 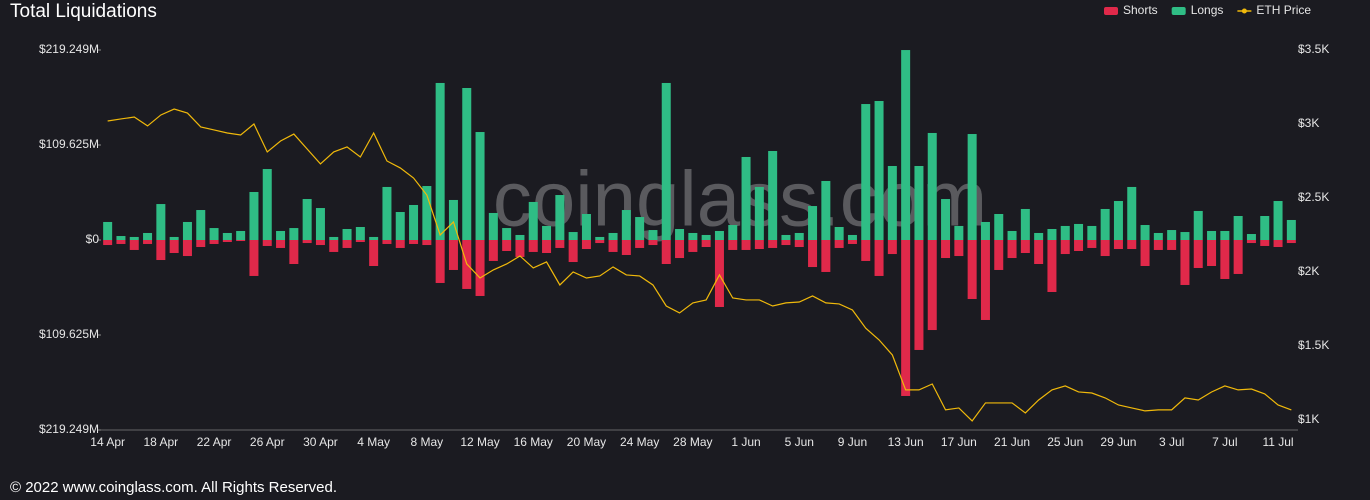 What do you see at coordinates (214, 442) in the screenshot?
I see `x-tick-label: 22 Apr` at bounding box center [214, 442].